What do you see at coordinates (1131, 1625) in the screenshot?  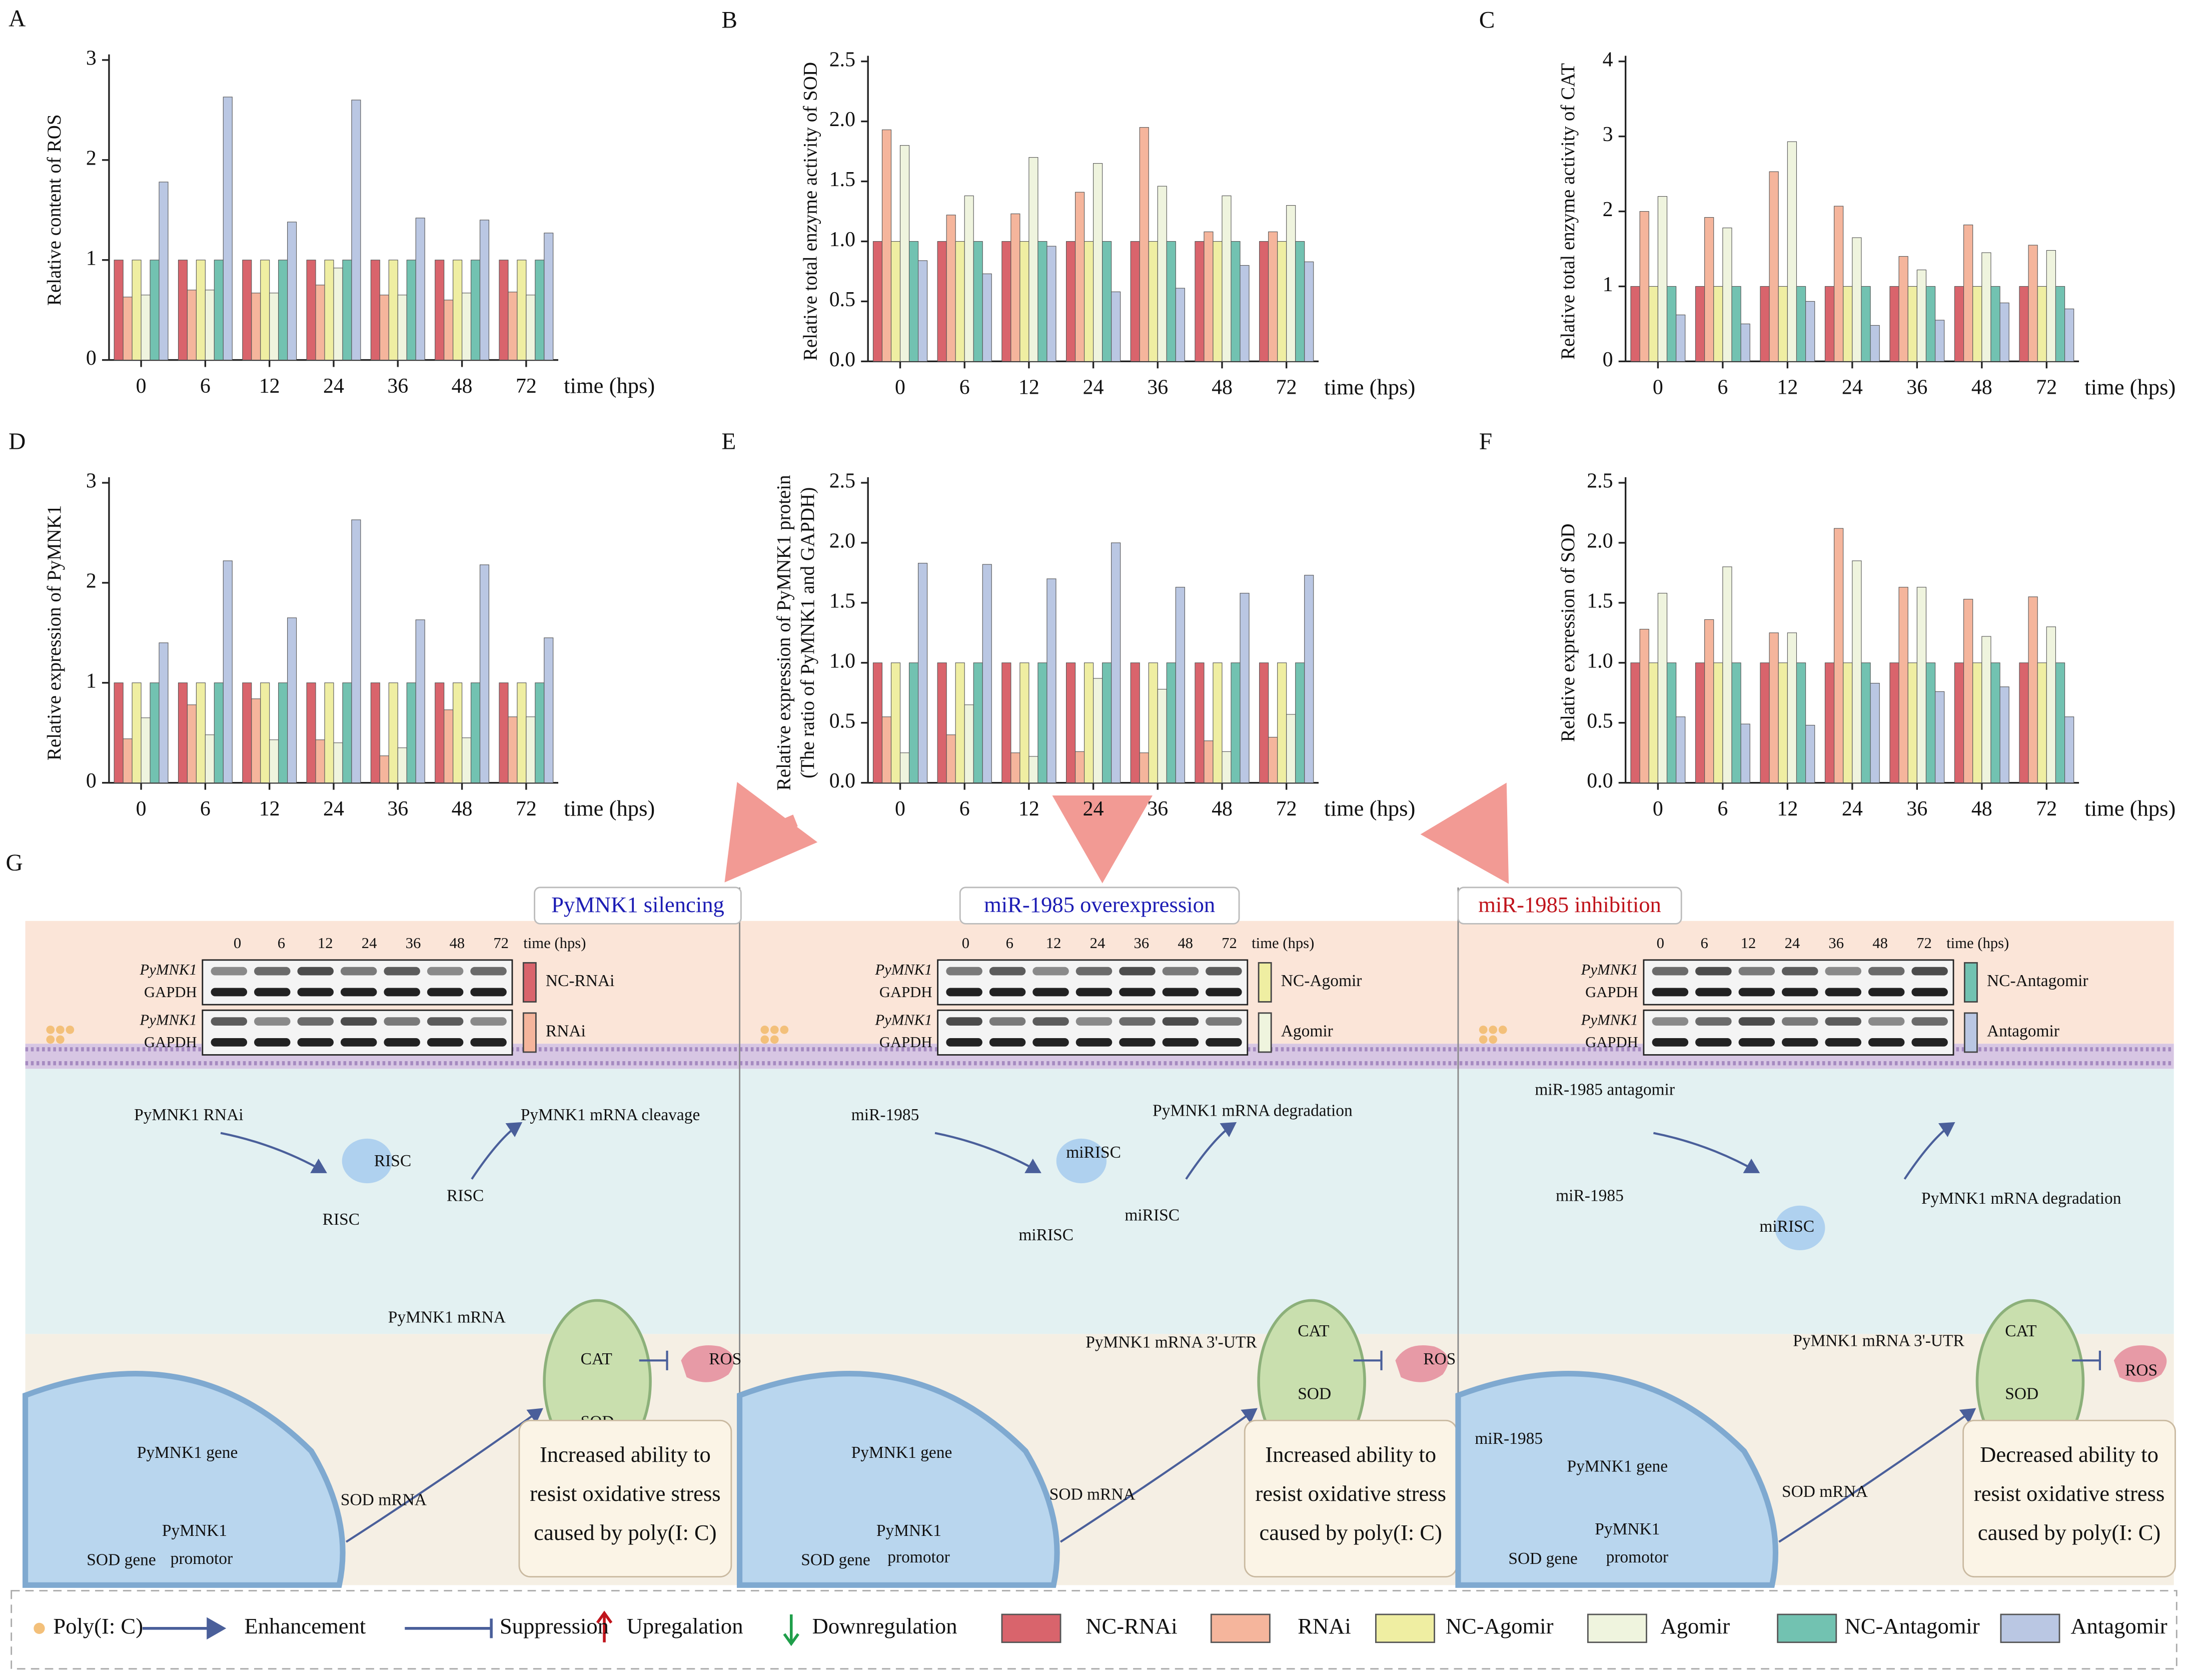 I see `legend-label: NC-RNAi` at bounding box center [1131, 1625].